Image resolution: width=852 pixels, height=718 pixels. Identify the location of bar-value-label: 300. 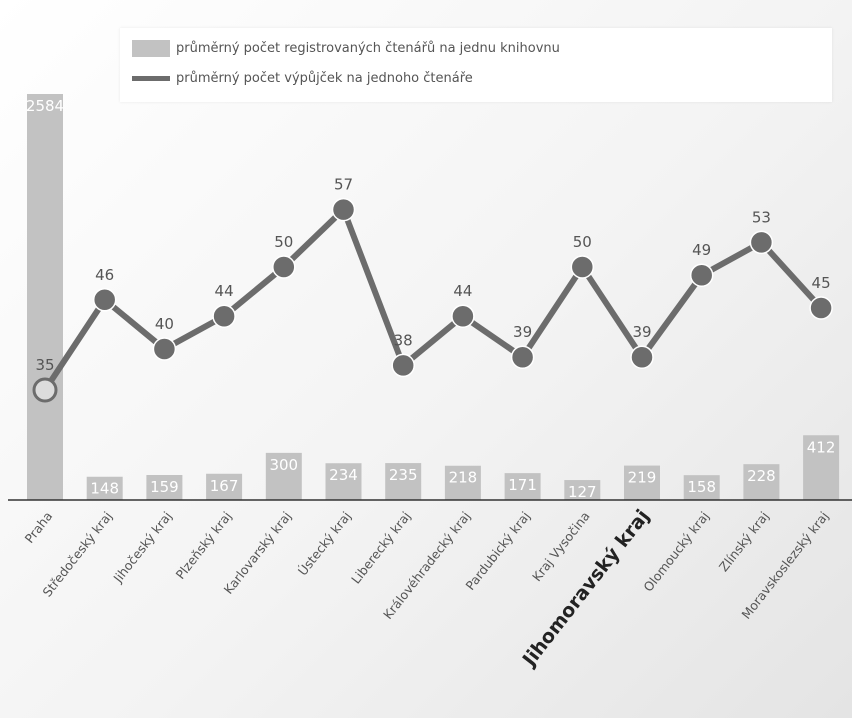
(283, 465).